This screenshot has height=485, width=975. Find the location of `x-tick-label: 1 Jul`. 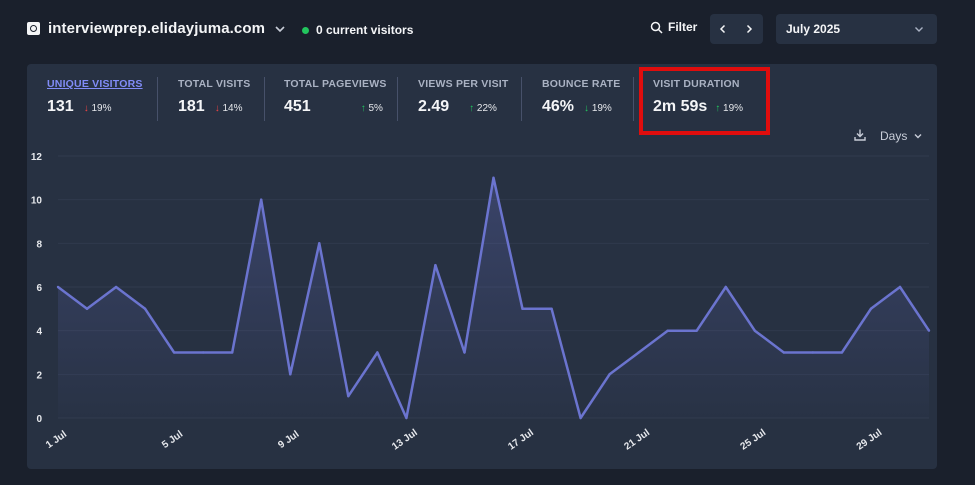

x-tick-label: 1 Jul is located at coordinates (56, 440).